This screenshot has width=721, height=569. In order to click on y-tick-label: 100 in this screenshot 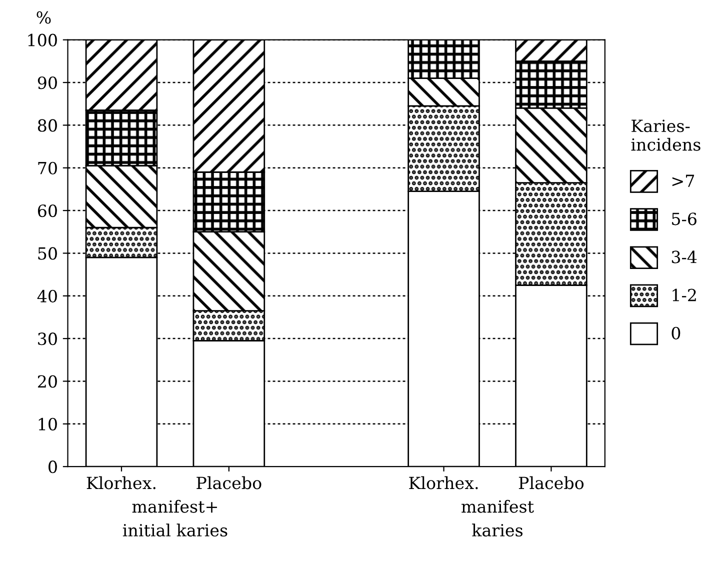, I will do `click(42, 40)`.